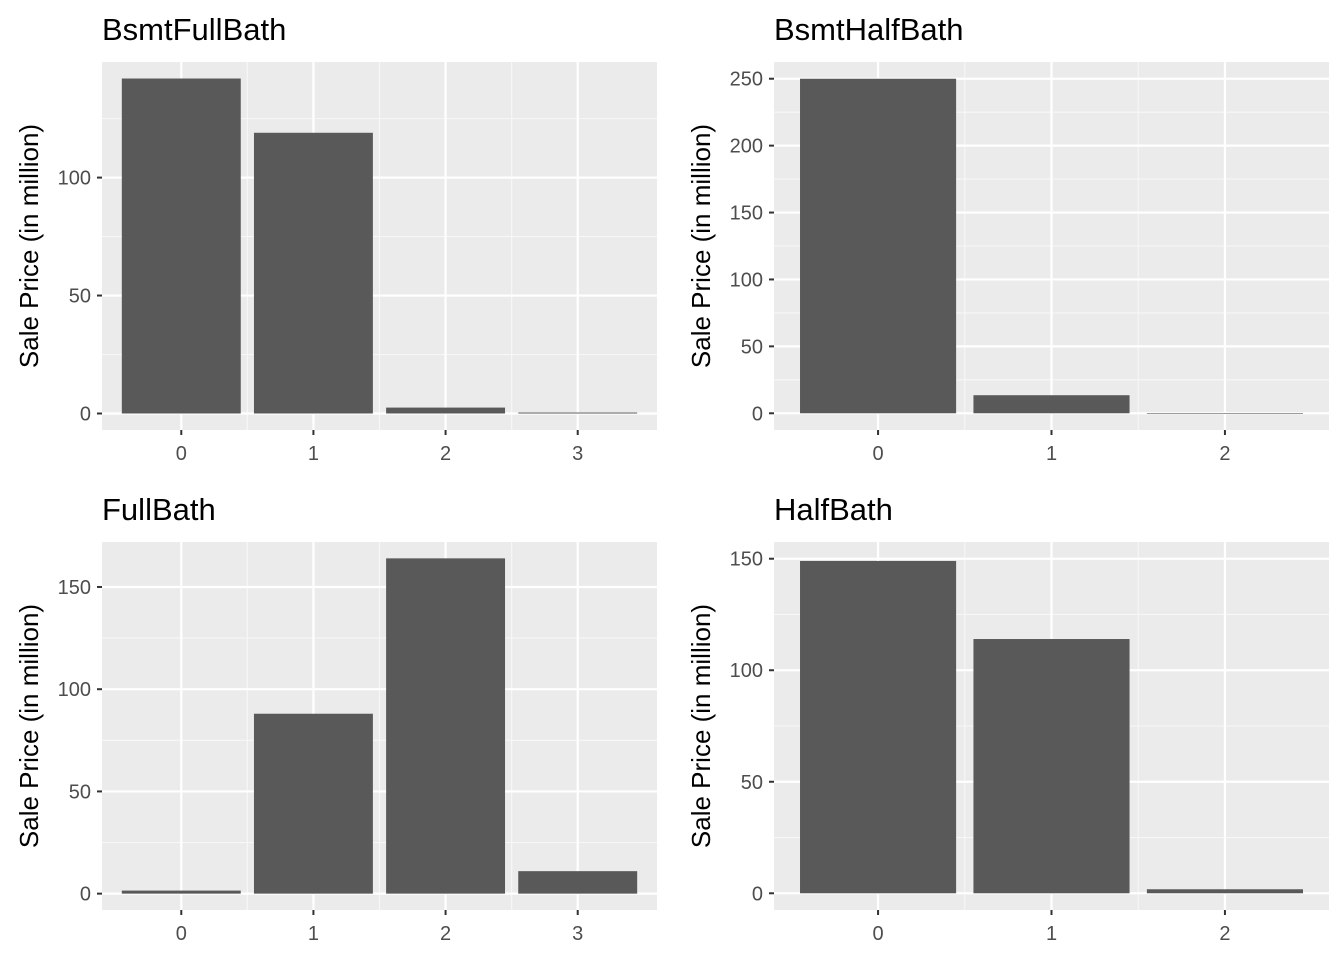 Image resolution: width=1344 pixels, height=960 pixels. I want to click on chart-title: BsmtFullBath, so click(194, 29).